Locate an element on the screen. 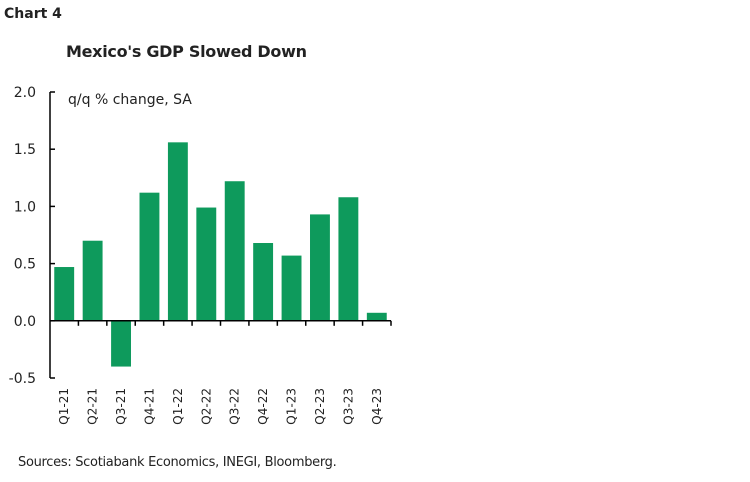  chart-label: Chart 4 is located at coordinates (33, 14).